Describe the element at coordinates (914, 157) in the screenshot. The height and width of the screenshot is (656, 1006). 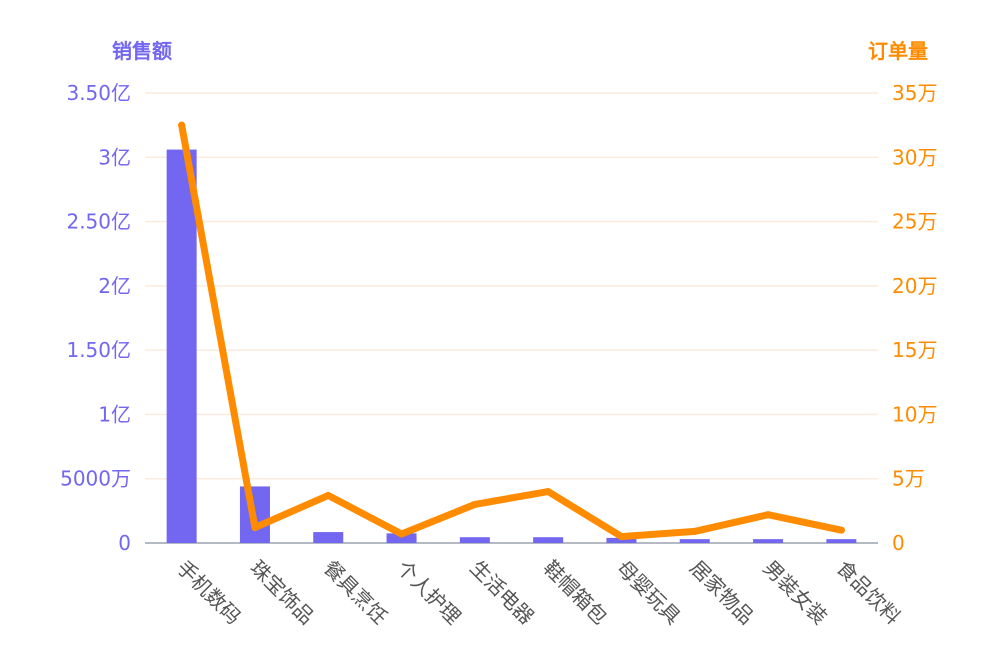
I see `right-tick-label: 30万` at that location.